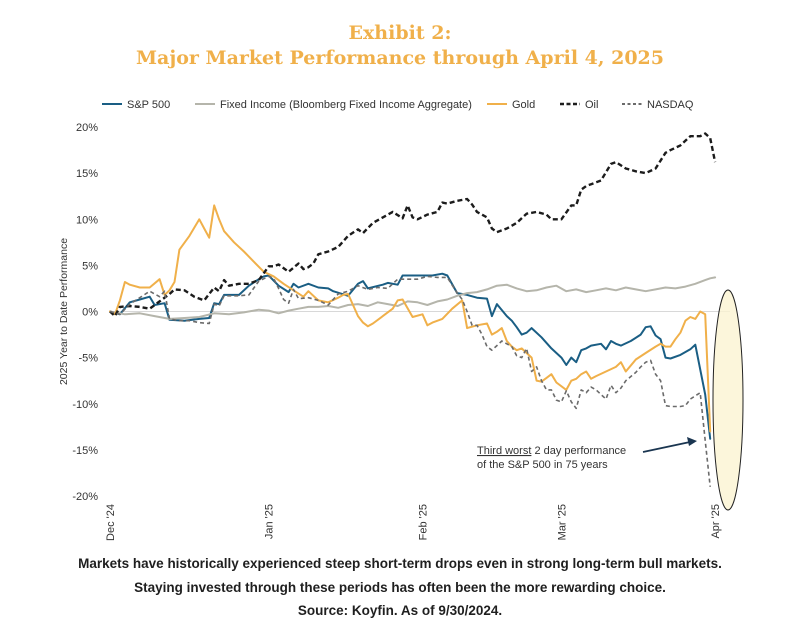 Image resolution: width=800 pixels, height=632 pixels. Describe the element at coordinates (413, 298) in the screenshot. I see `series-line-fixed-income-bloomberg-fixed-income-aggregate` at that location.